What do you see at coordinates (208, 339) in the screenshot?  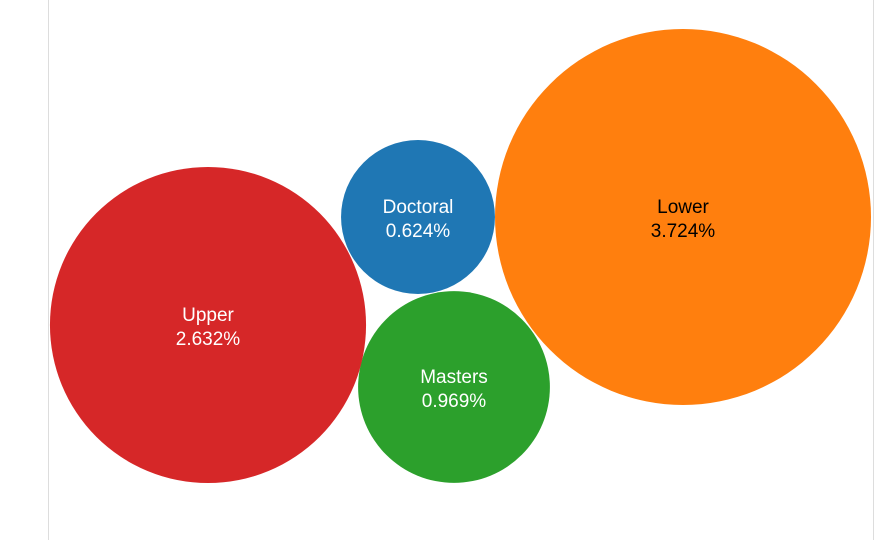 I see `bubble-value-label-upper: 2.632%` at bounding box center [208, 339].